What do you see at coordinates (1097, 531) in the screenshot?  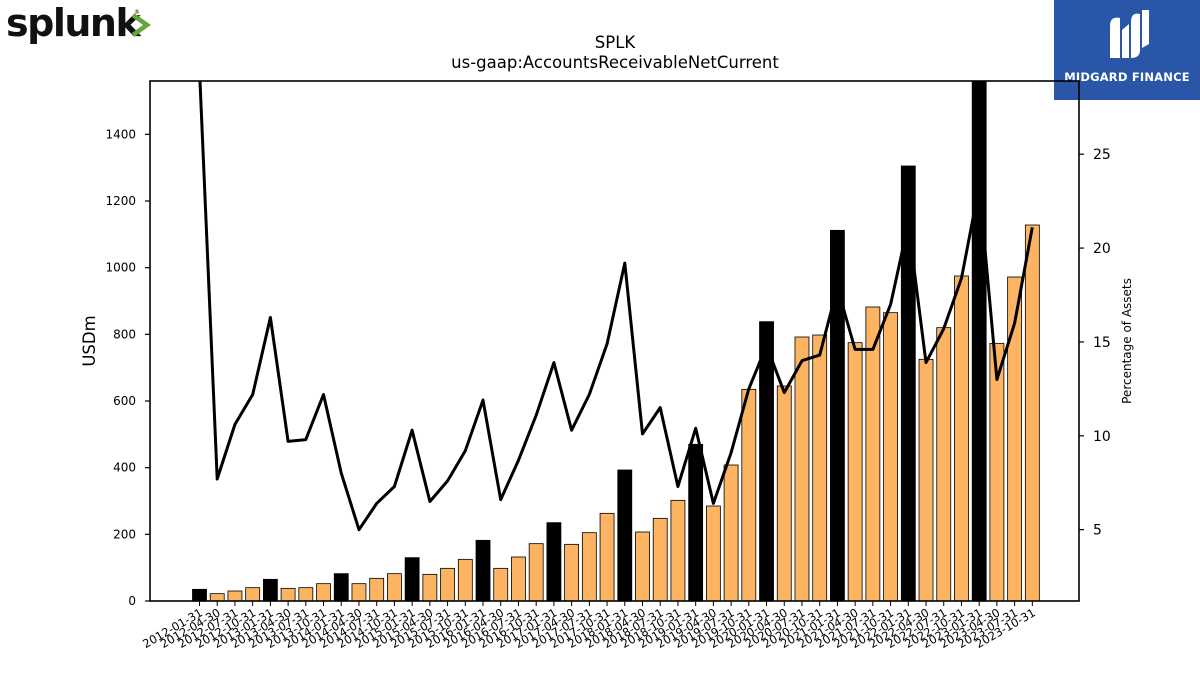 I see `y2-tick-label-5: 5` at bounding box center [1097, 531].